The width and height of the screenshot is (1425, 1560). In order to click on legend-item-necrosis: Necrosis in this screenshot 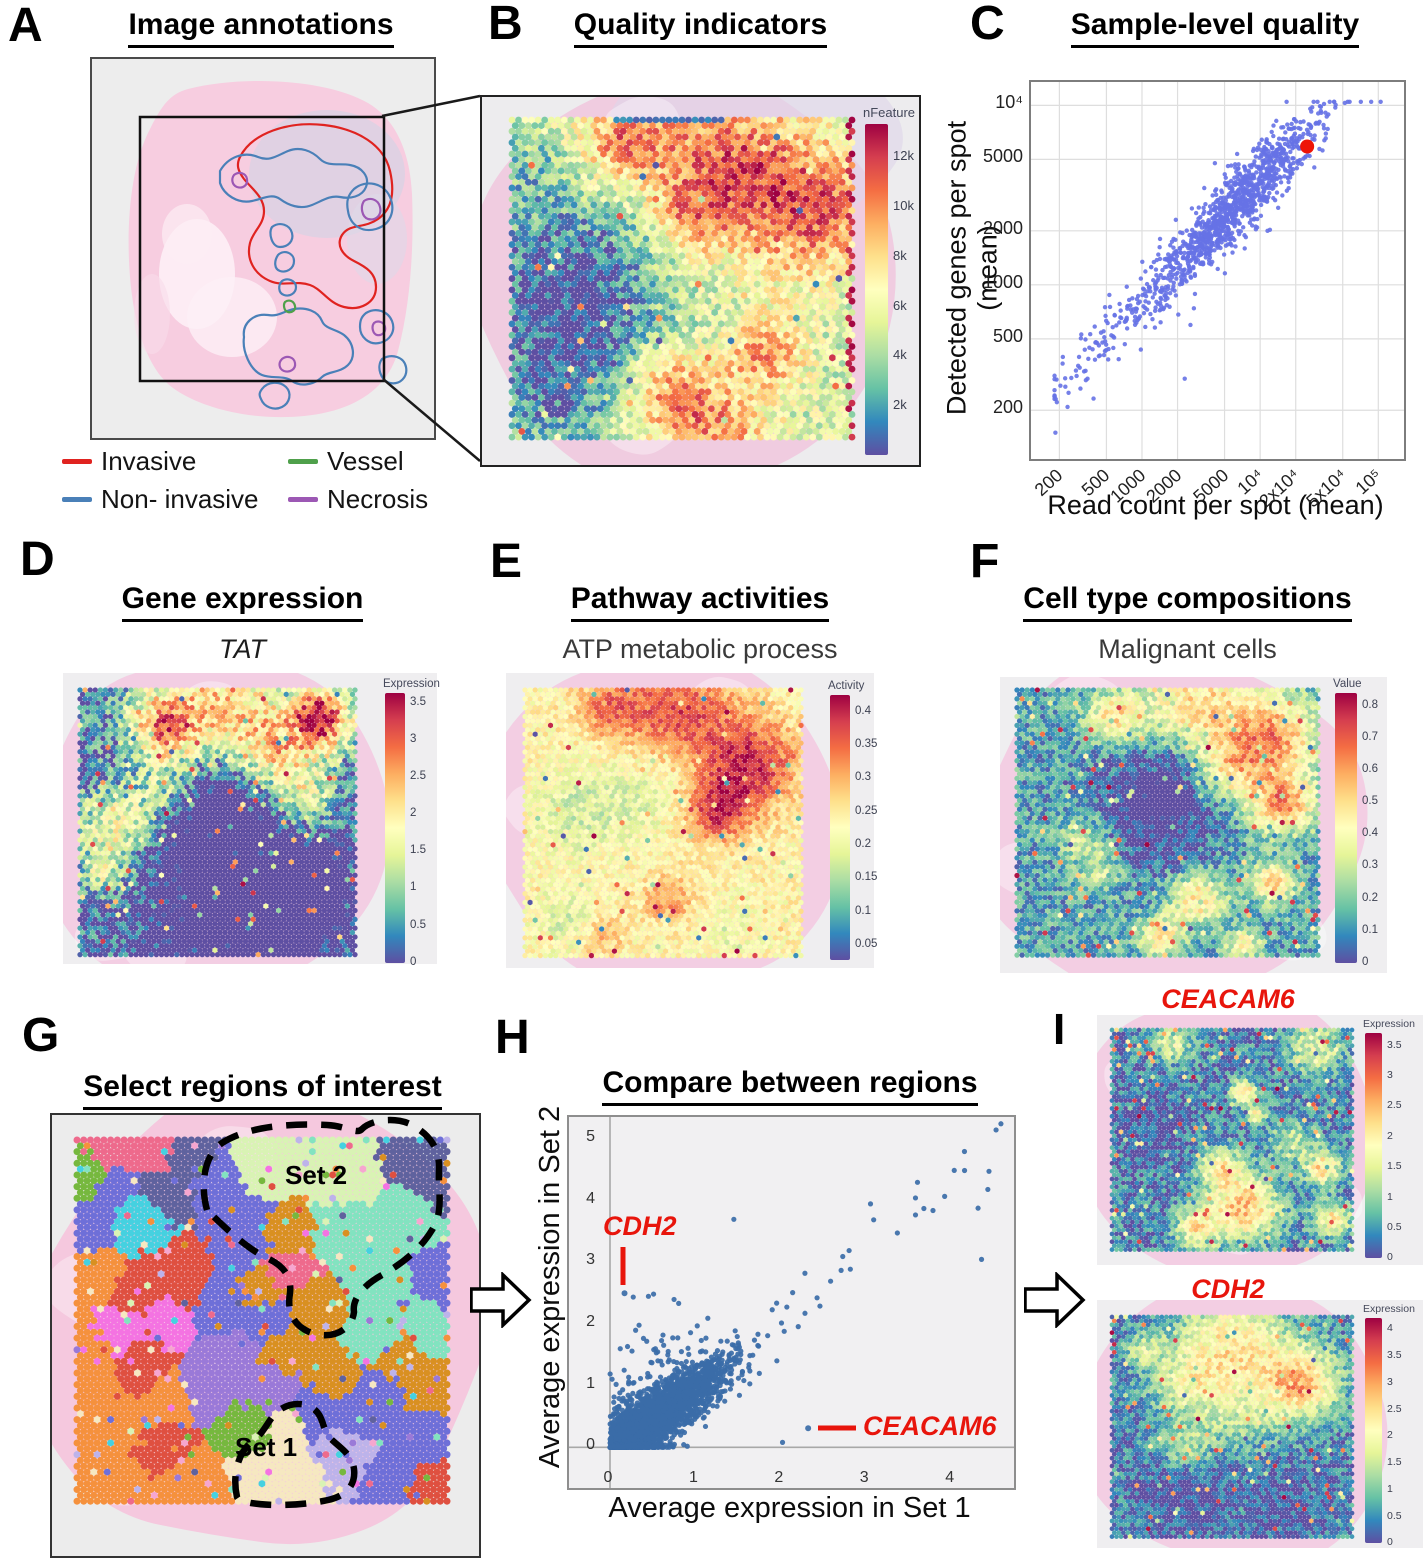, I will do `click(358, 499)`.